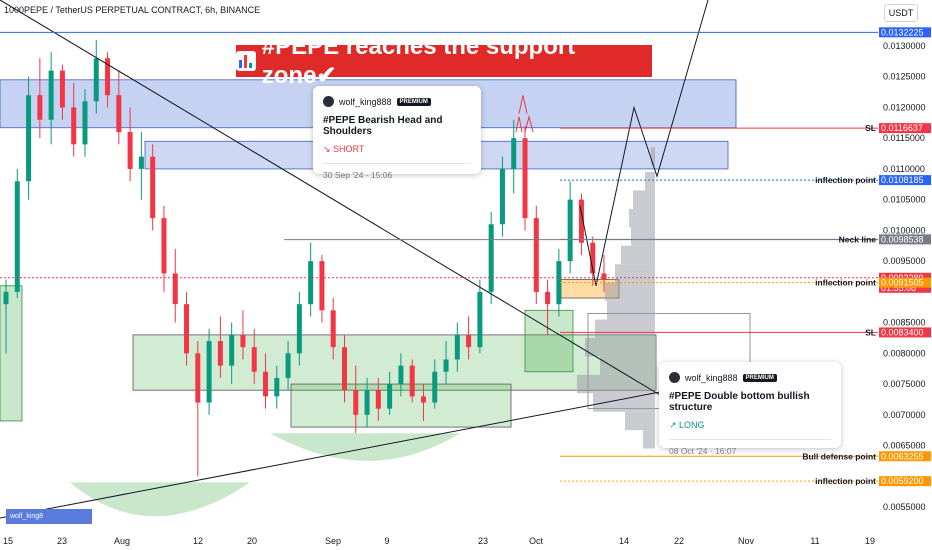  Describe the element at coordinates (365, 447) in the screenshot. I see `rounding-bottom` at that location.